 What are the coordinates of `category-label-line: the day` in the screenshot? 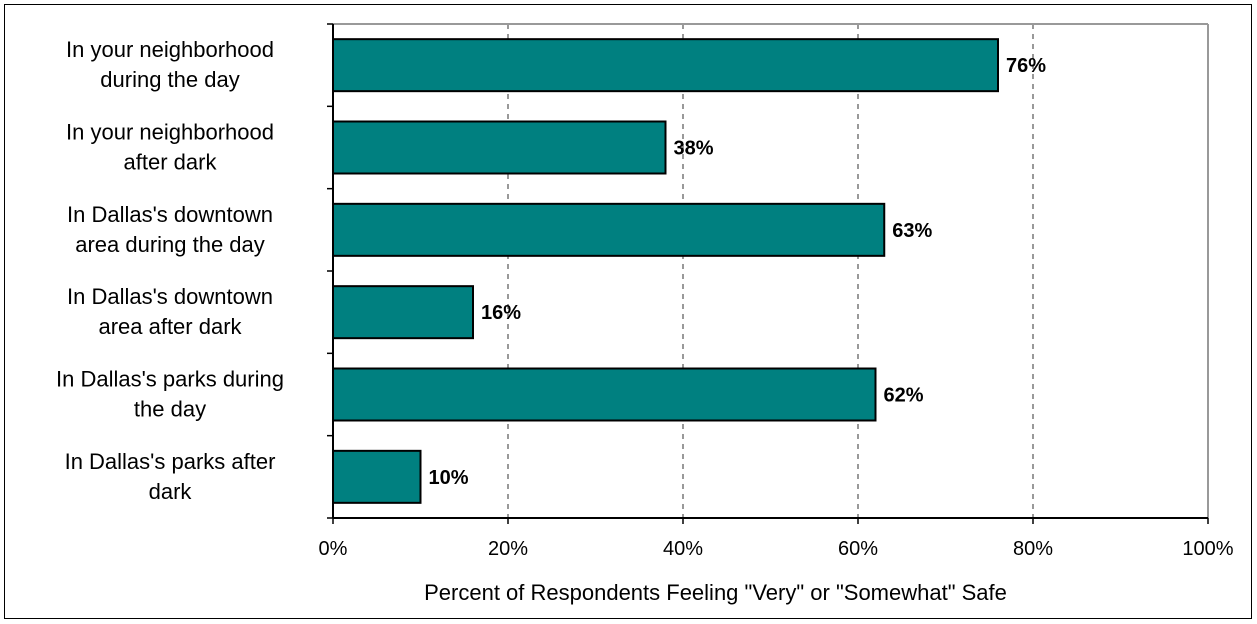 It's located at (170, 409).